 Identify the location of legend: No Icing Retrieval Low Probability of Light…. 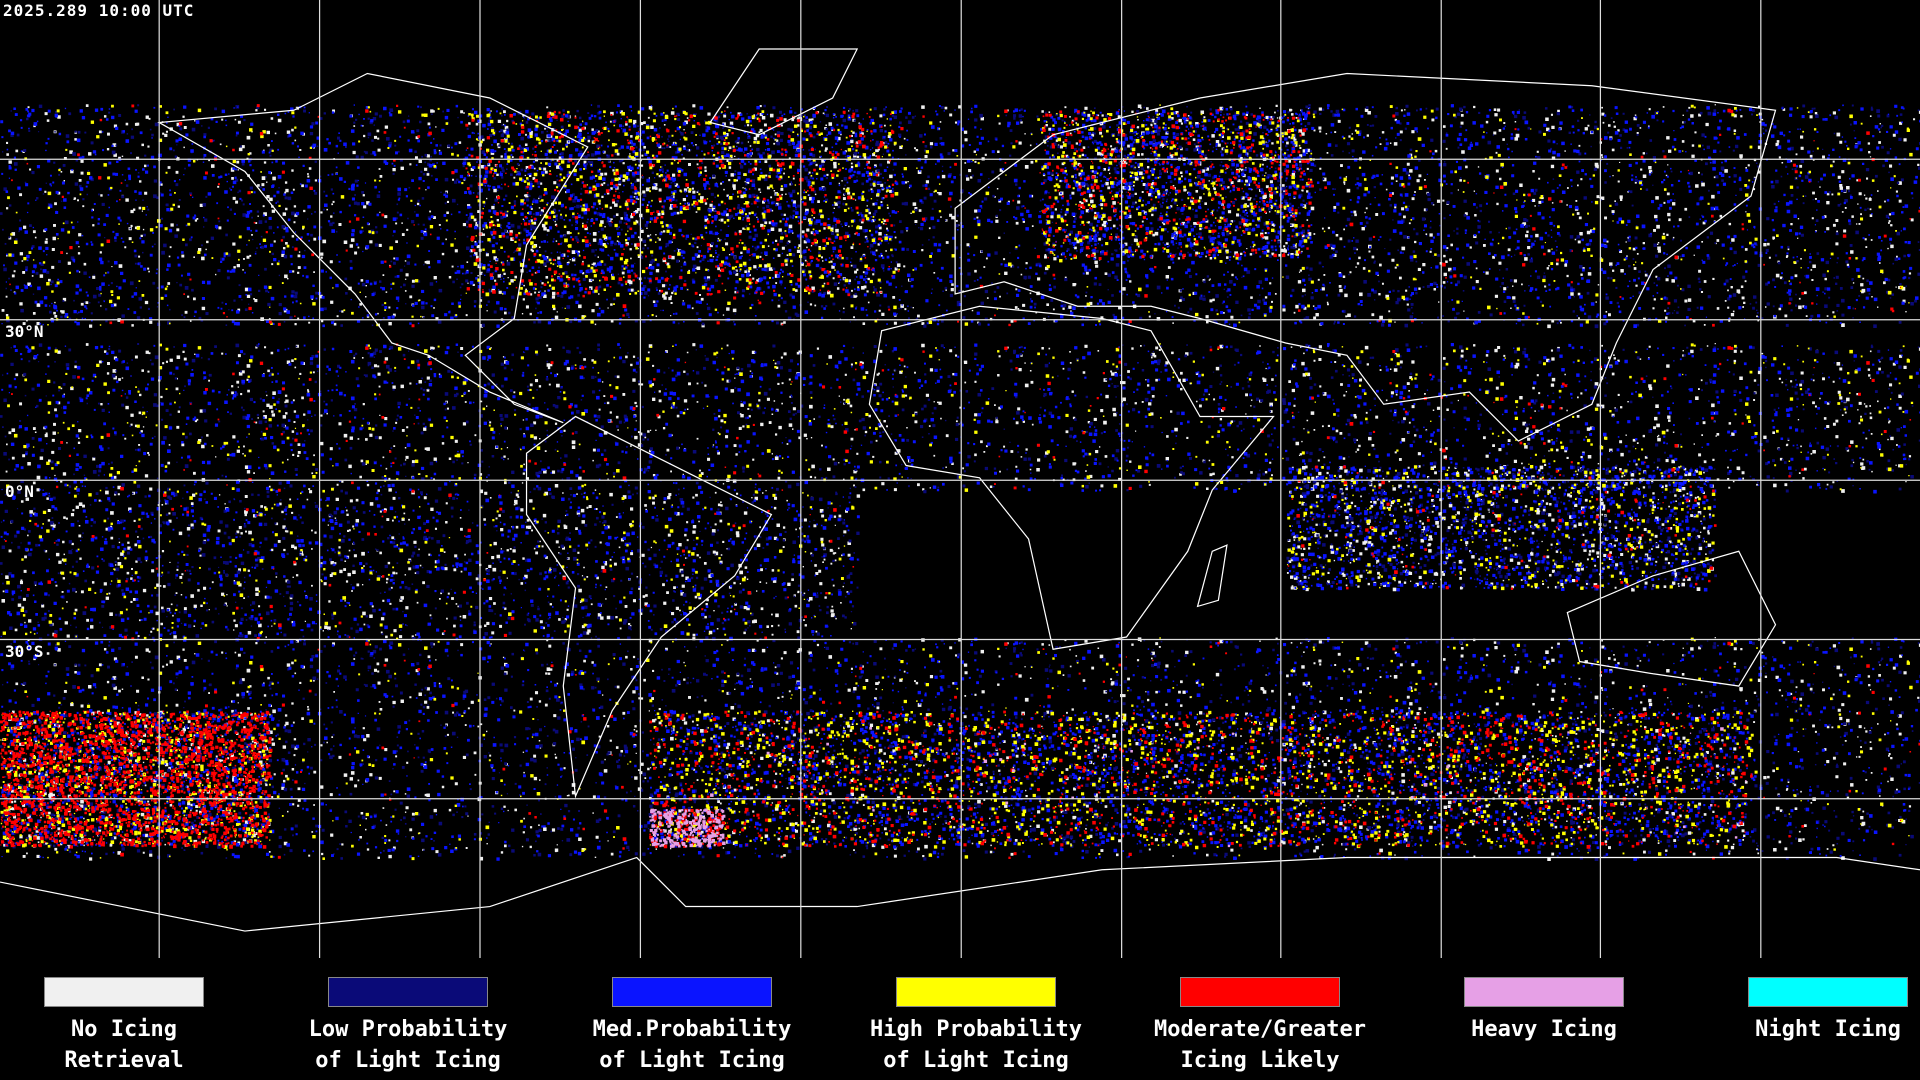
(960, 1019).